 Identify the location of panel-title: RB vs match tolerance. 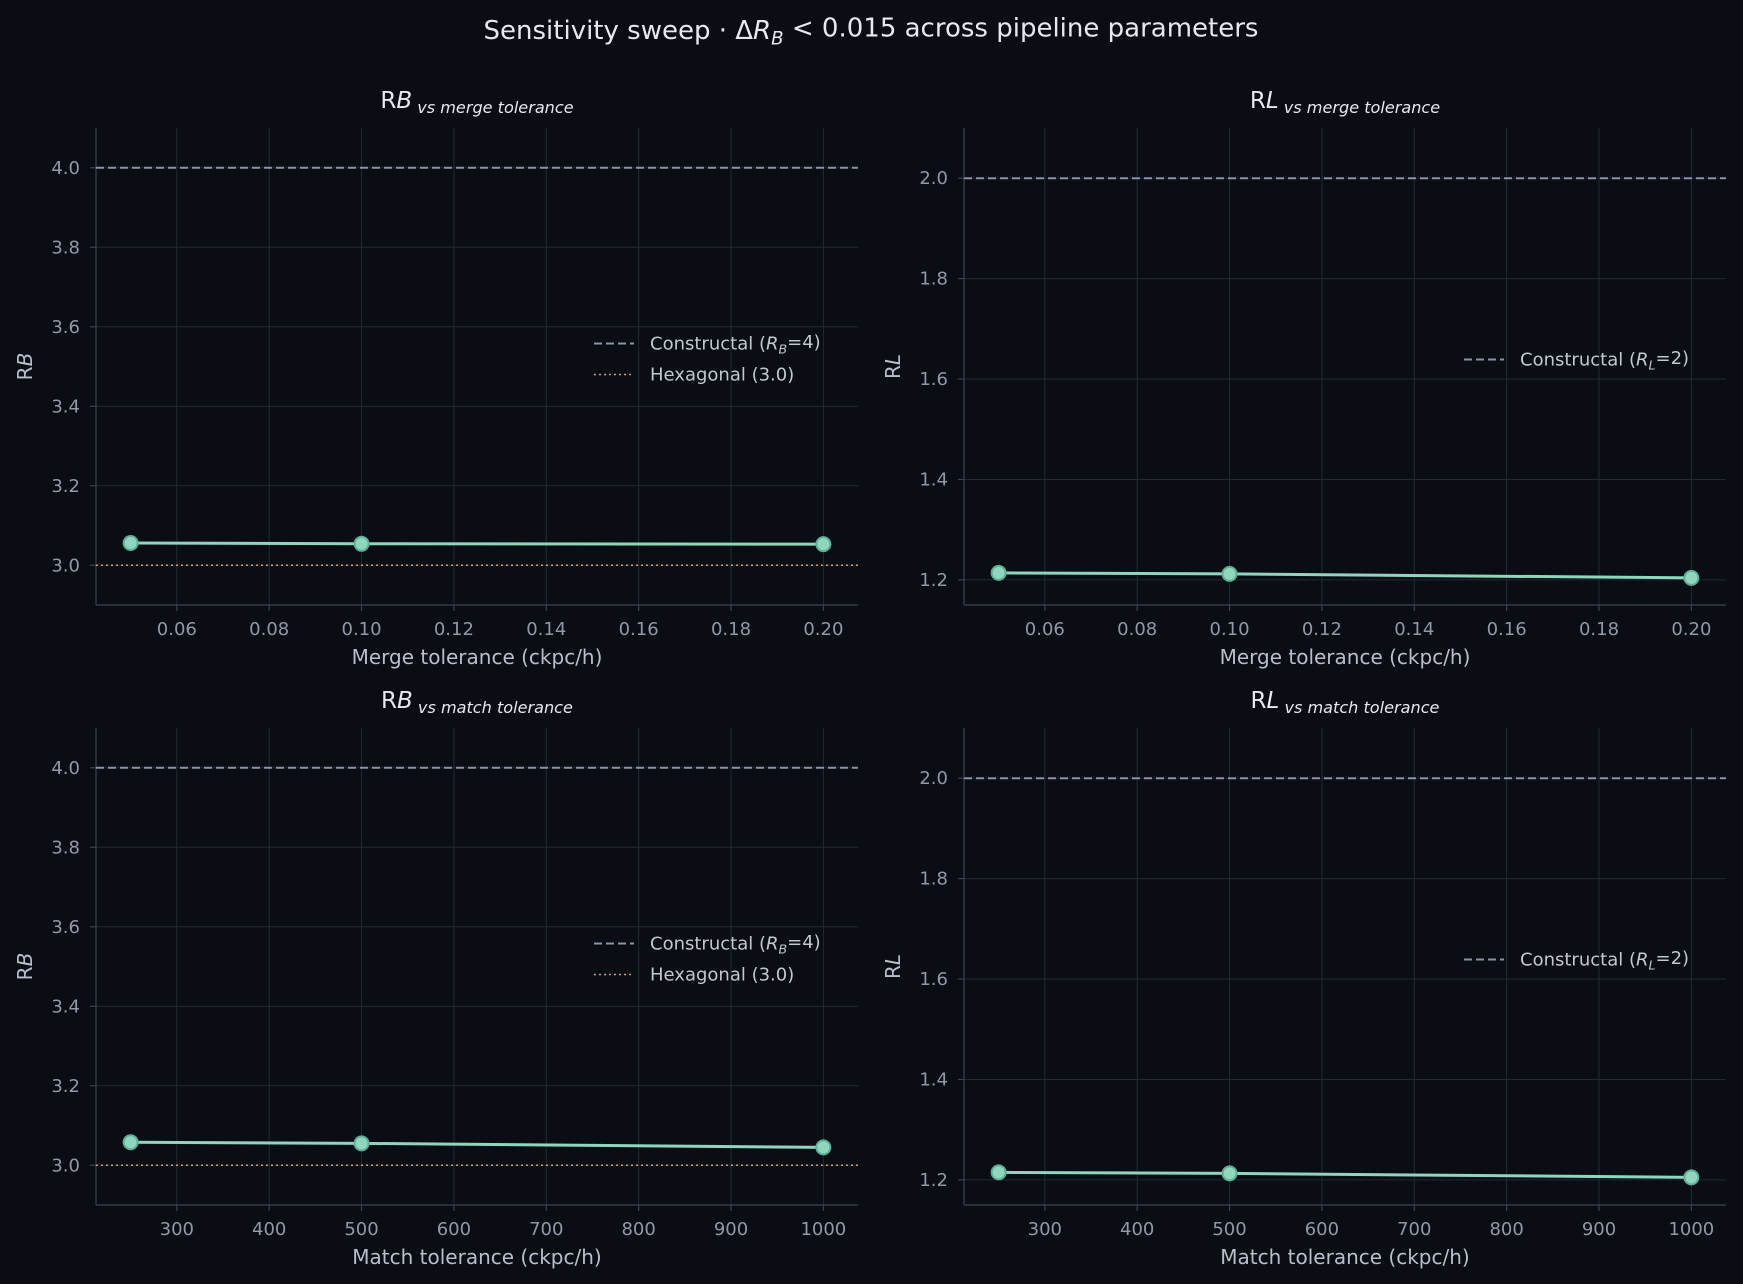
(477, 702).